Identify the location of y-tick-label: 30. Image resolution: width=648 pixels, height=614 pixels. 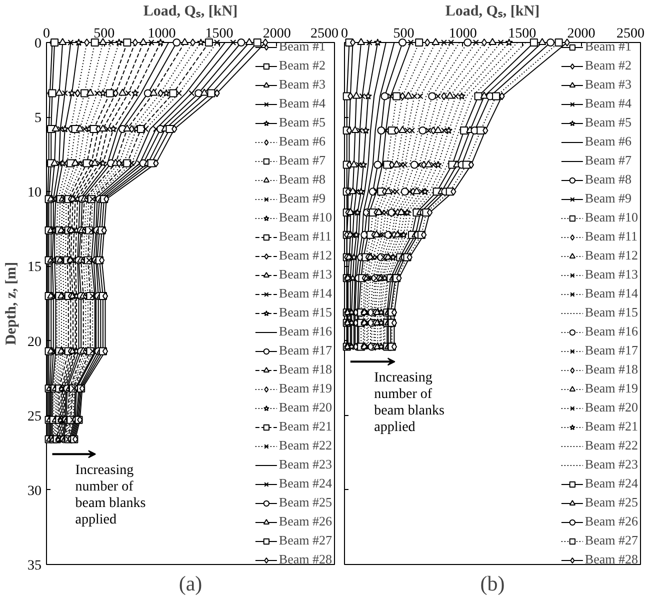
(35, 491).